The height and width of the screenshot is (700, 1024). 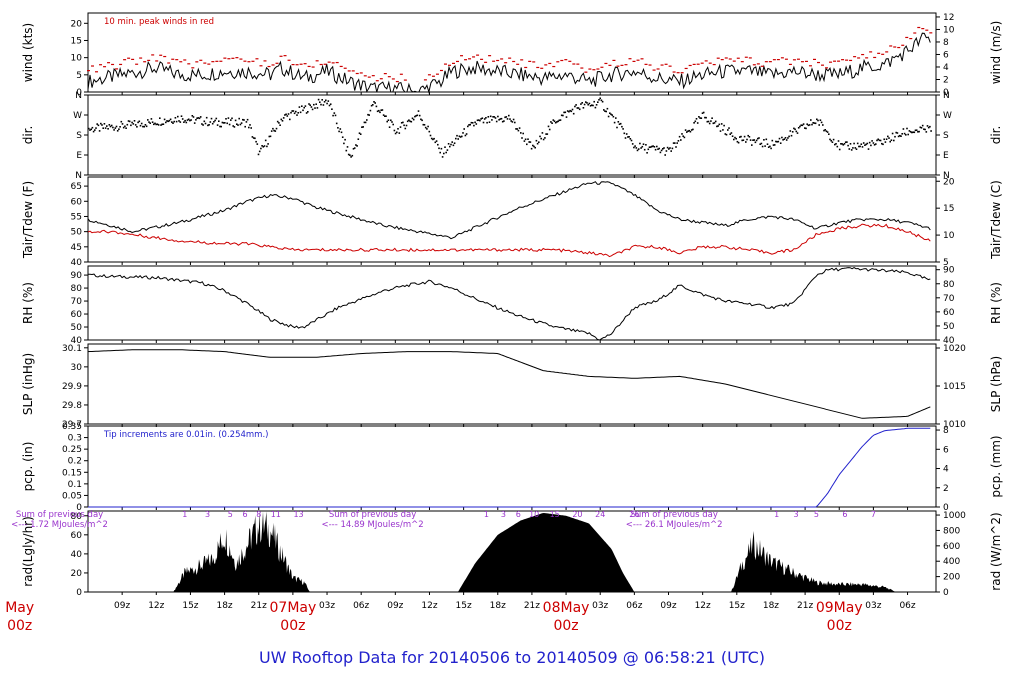 What do you see at coordinates (996, 135) in the screenshot?
I see `ylabel-right: dir.` at bounding box center [996, 135].